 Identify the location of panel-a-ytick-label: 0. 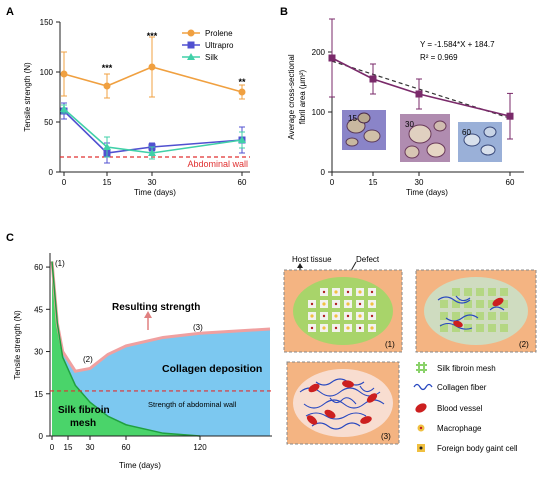
(51, 172).